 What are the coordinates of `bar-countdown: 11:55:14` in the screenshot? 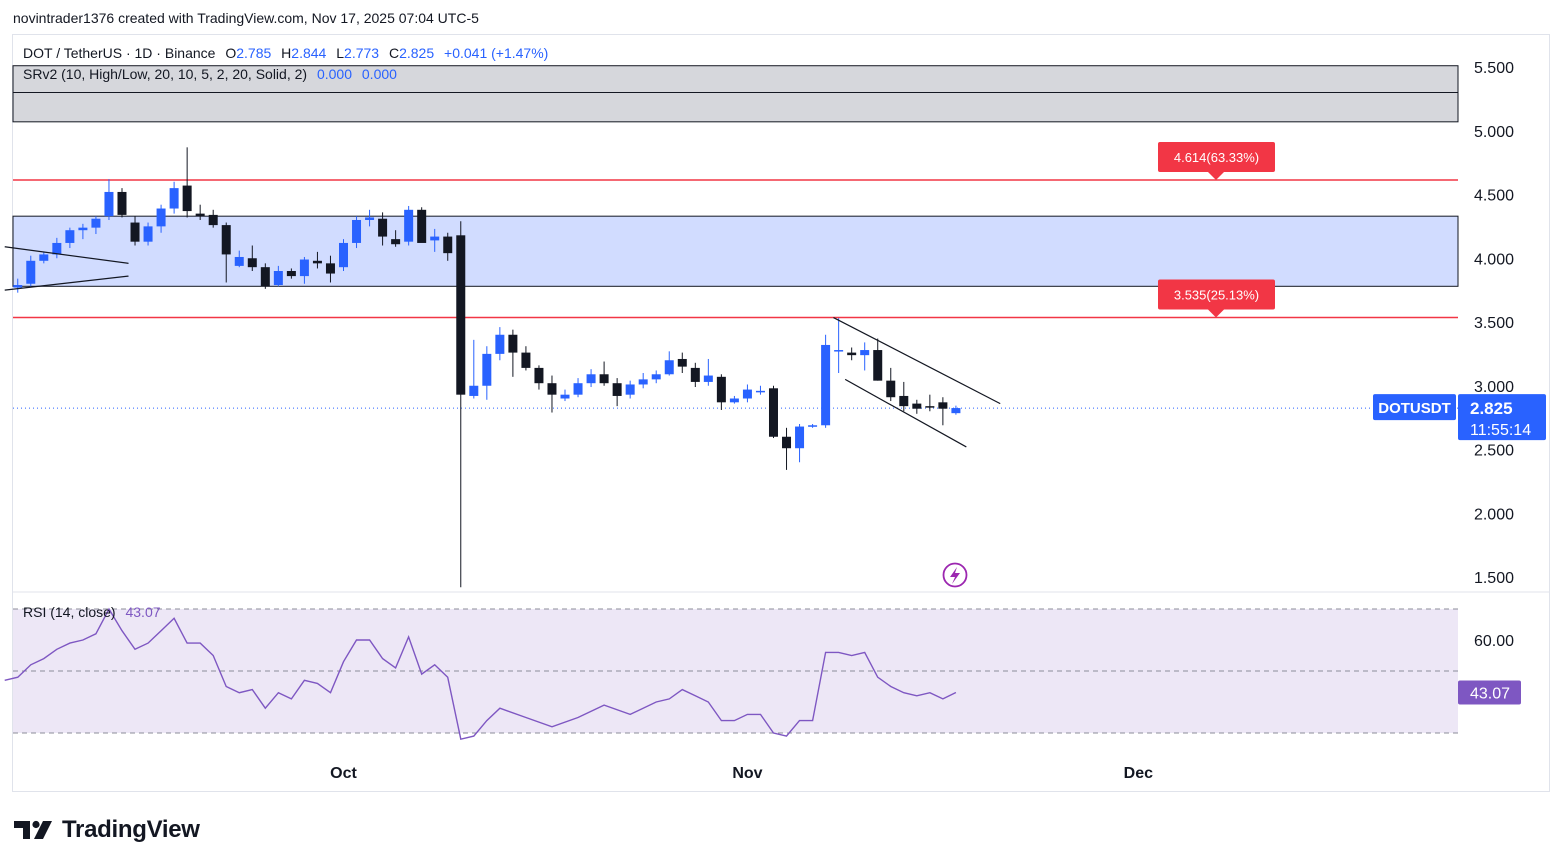 It's located at (1500, 430).